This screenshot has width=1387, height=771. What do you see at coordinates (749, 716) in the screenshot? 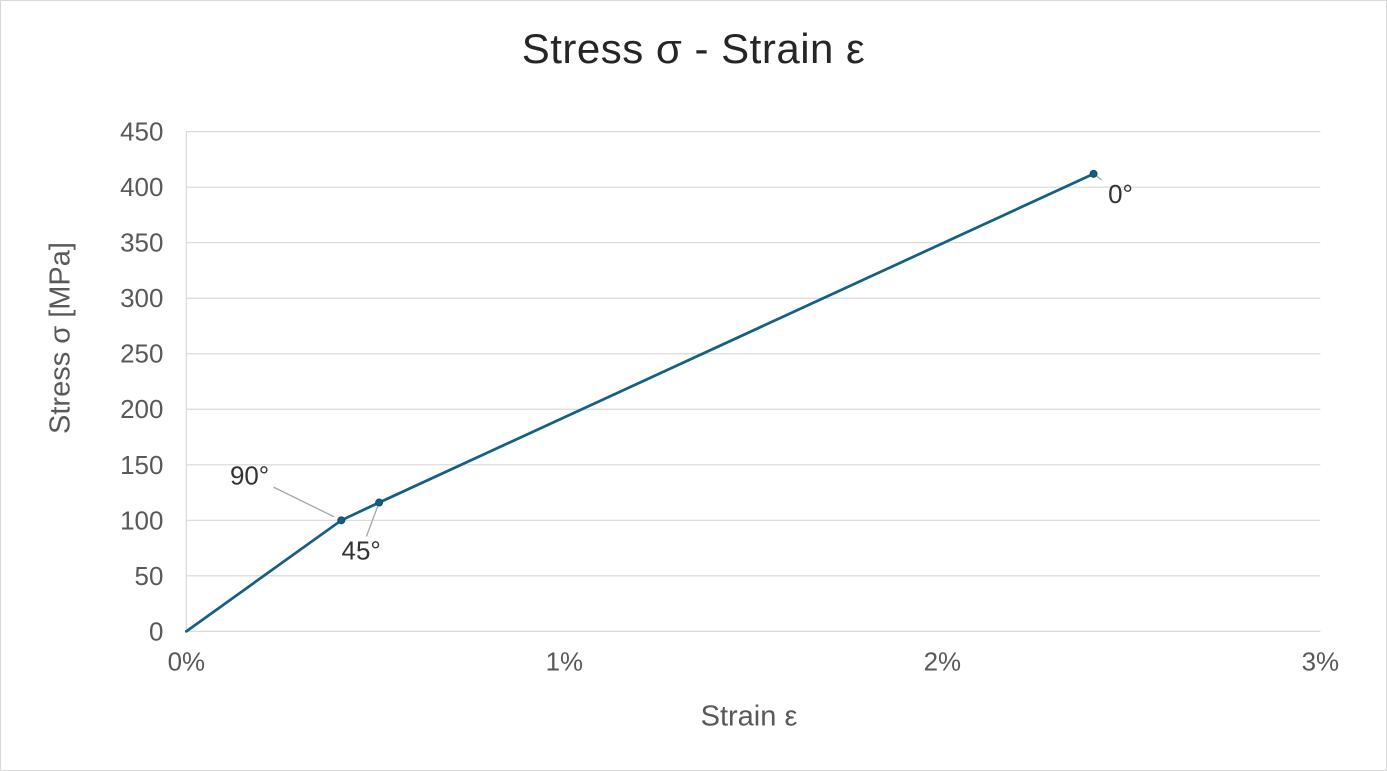
I see `x-axis-title: Strain ε` at bounding box center [749, 716].